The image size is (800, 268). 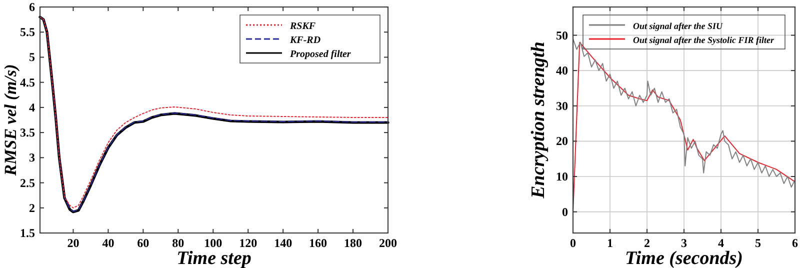 I want to click on x-axis-title: Time step, so click(x=214, y=258).